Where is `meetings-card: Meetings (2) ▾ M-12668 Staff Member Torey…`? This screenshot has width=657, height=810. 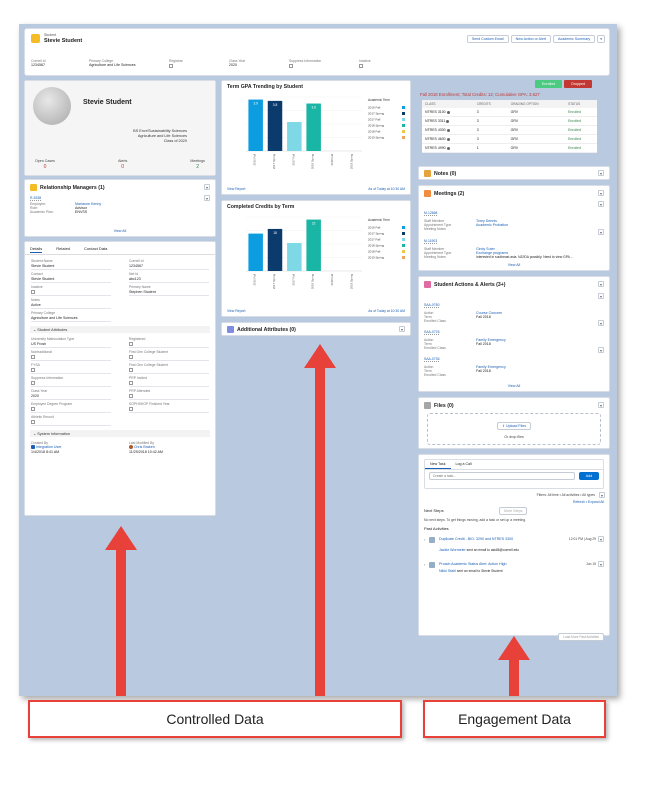
meetings-card: Meetings (2) ▾ M-12668 Staff Member Torey… is located at coordinates (514, 228).